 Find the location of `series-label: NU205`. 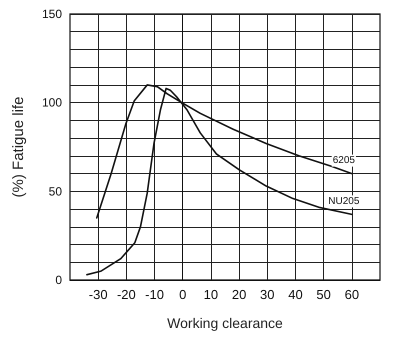

series-label: NU205 is located at coordinates (344, 201).